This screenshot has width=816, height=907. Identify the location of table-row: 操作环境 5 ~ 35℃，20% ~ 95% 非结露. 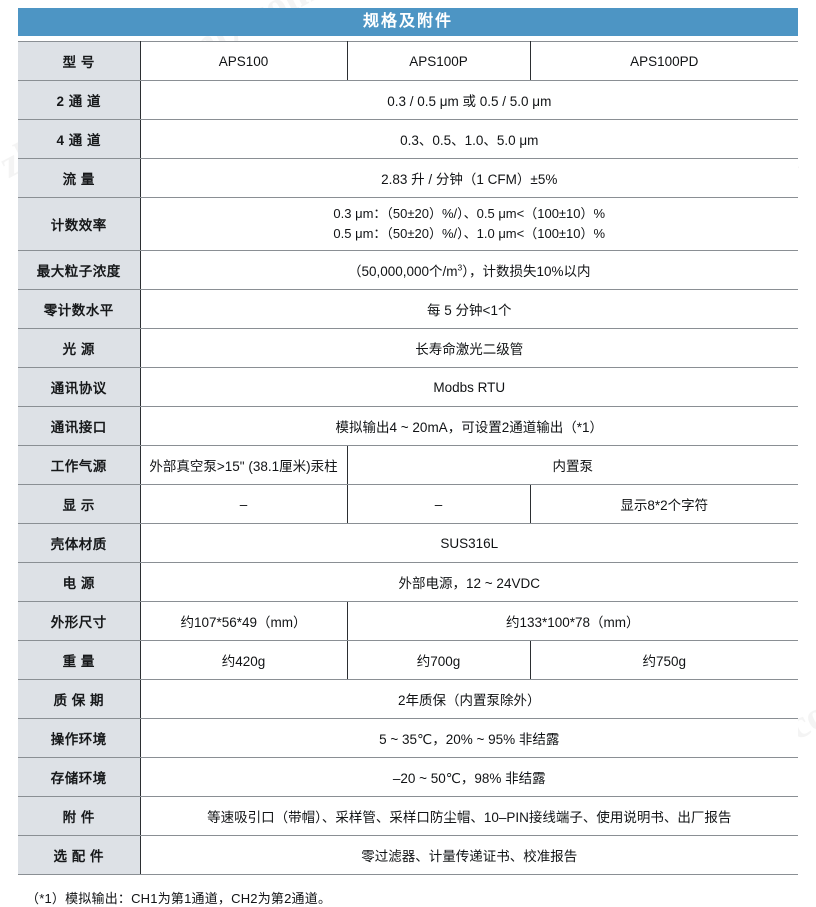
(408, 738).